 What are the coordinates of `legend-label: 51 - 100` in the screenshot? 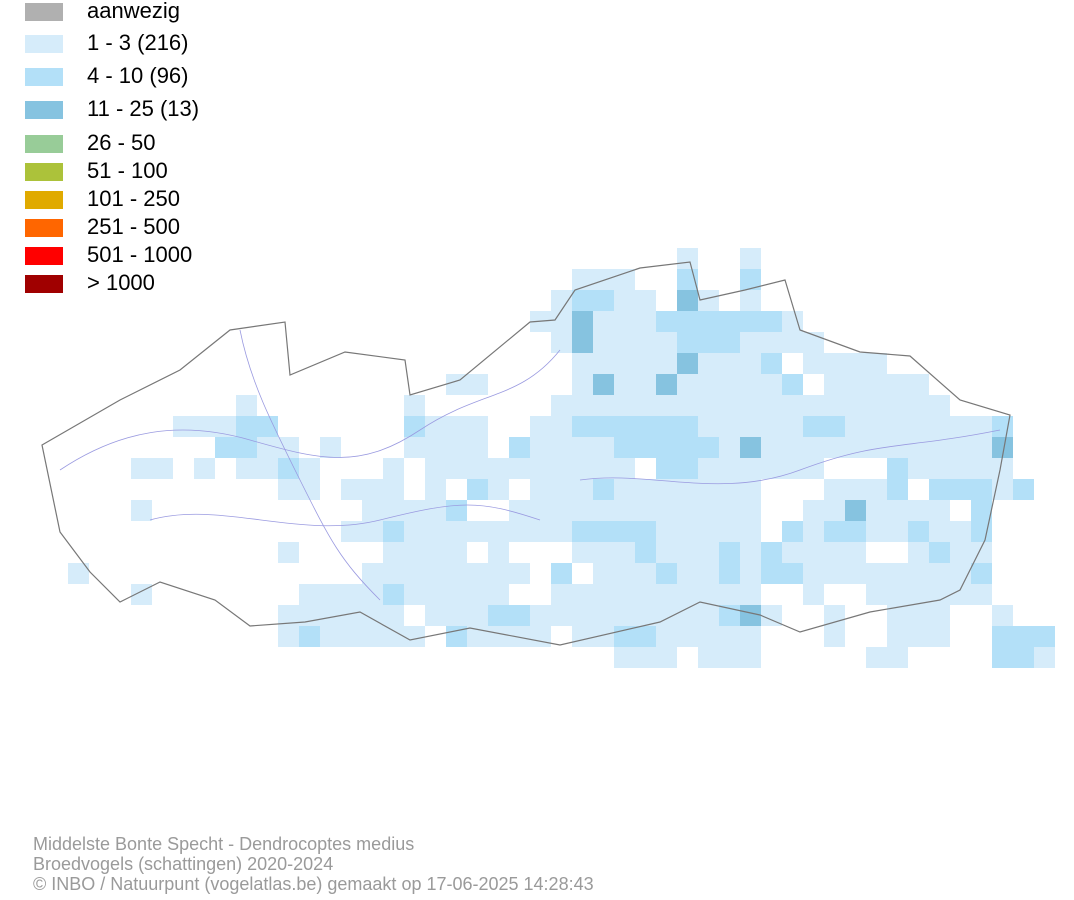 It's located at (127, 170).